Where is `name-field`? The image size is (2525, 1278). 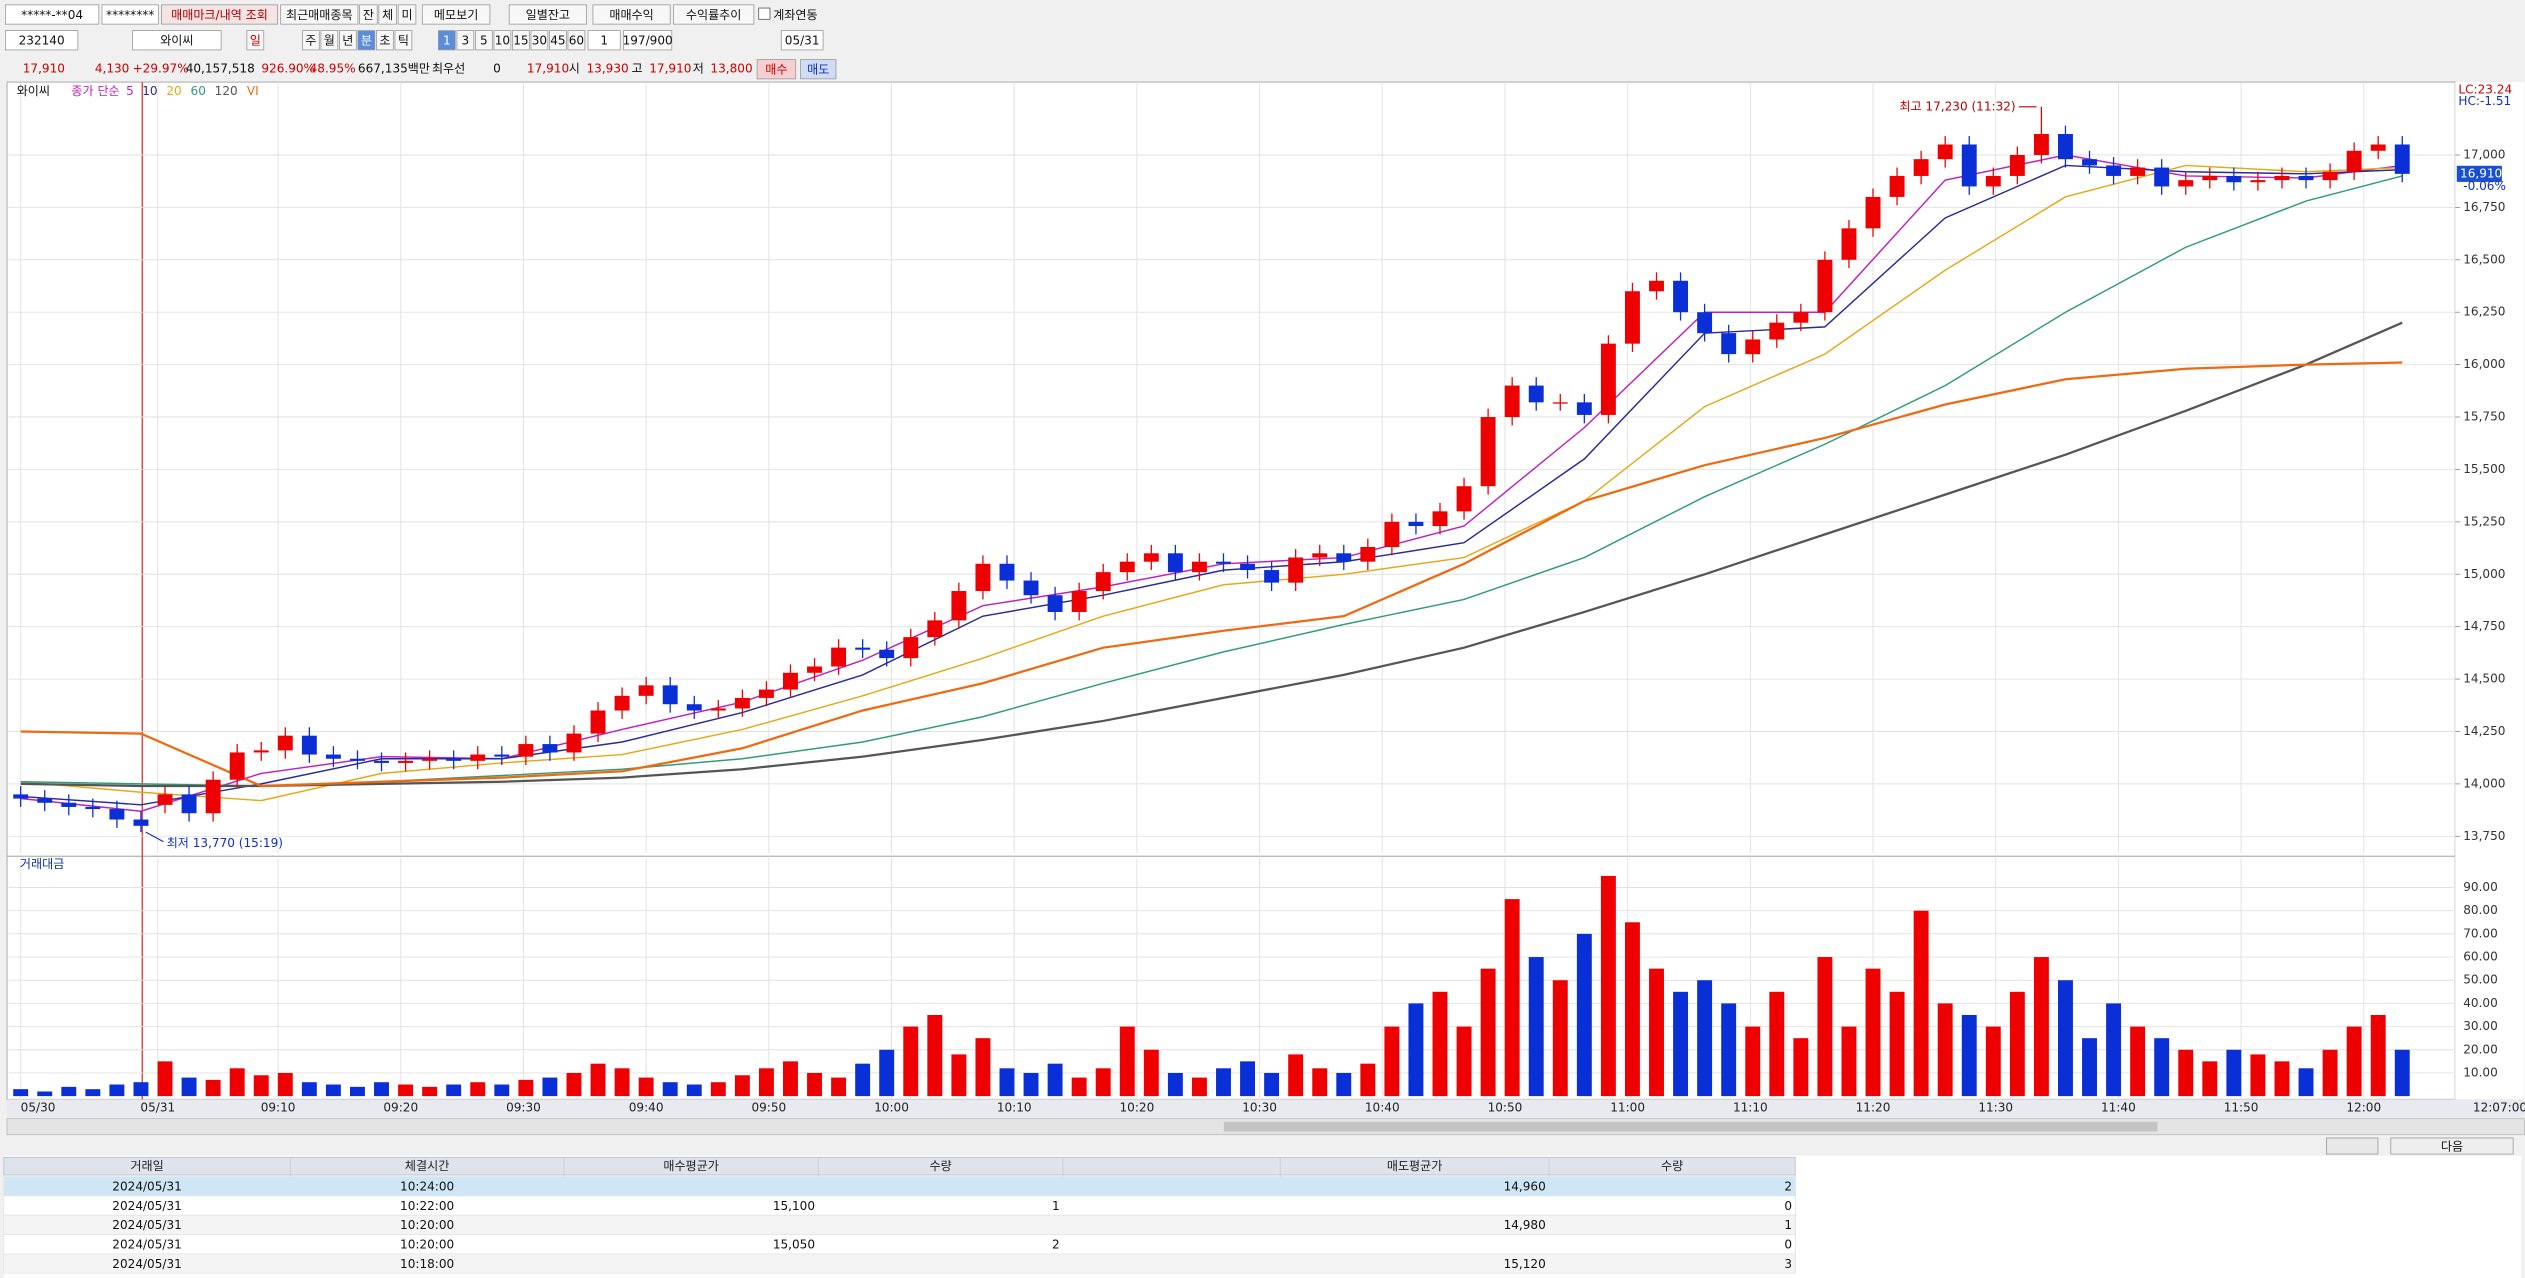
name-field is located at coordinates (177, 40).